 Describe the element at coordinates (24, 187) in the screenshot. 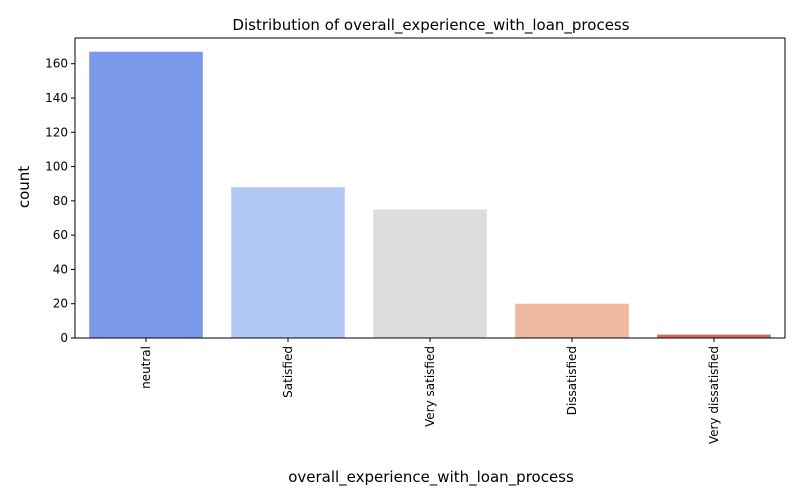

I see `y-axis-label: count` at that location.